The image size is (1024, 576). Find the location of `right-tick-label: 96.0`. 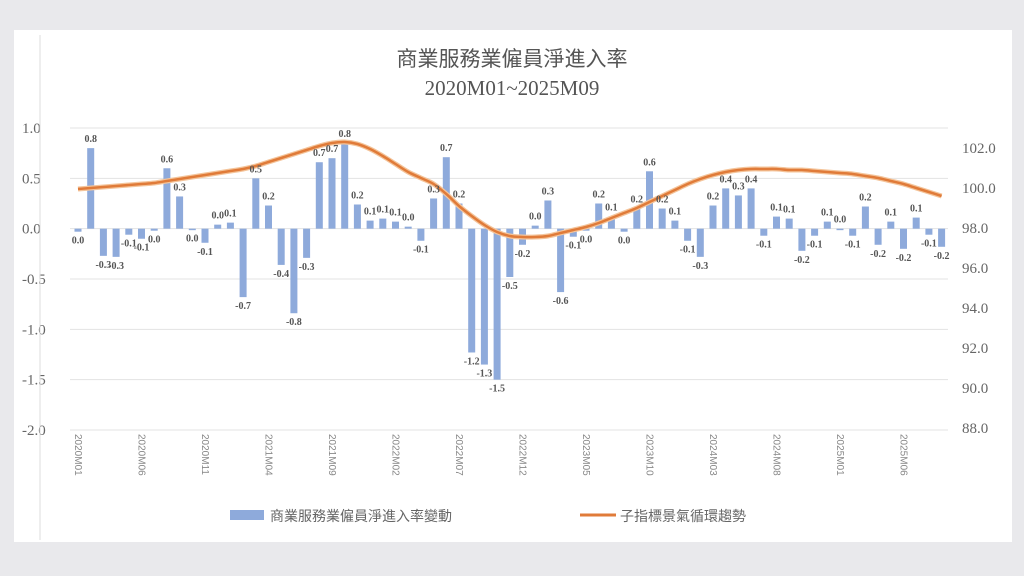

right-tick-label: 96.0 is located at coordinates (975, 269).